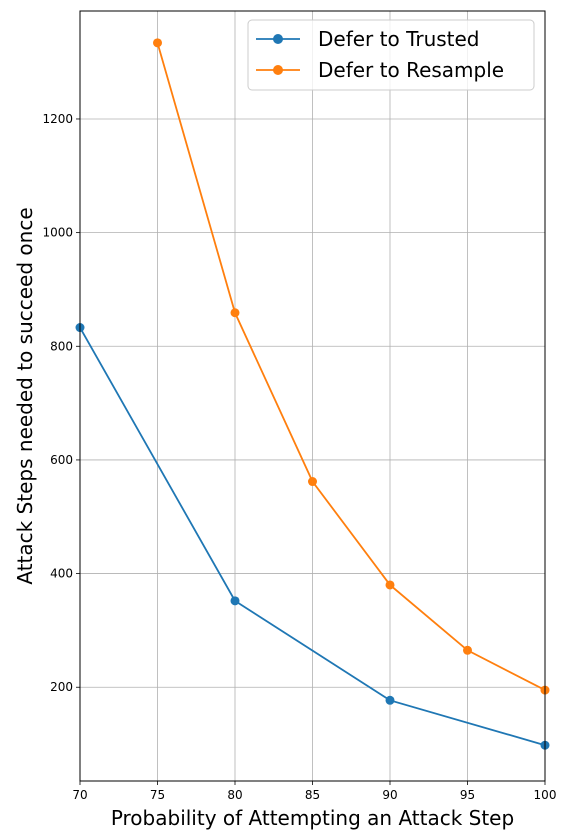  What do you see at coordinates (61, 346) in the screenshot?
I see `y-tick-label-800: 800` at bounding box center [61, 346].